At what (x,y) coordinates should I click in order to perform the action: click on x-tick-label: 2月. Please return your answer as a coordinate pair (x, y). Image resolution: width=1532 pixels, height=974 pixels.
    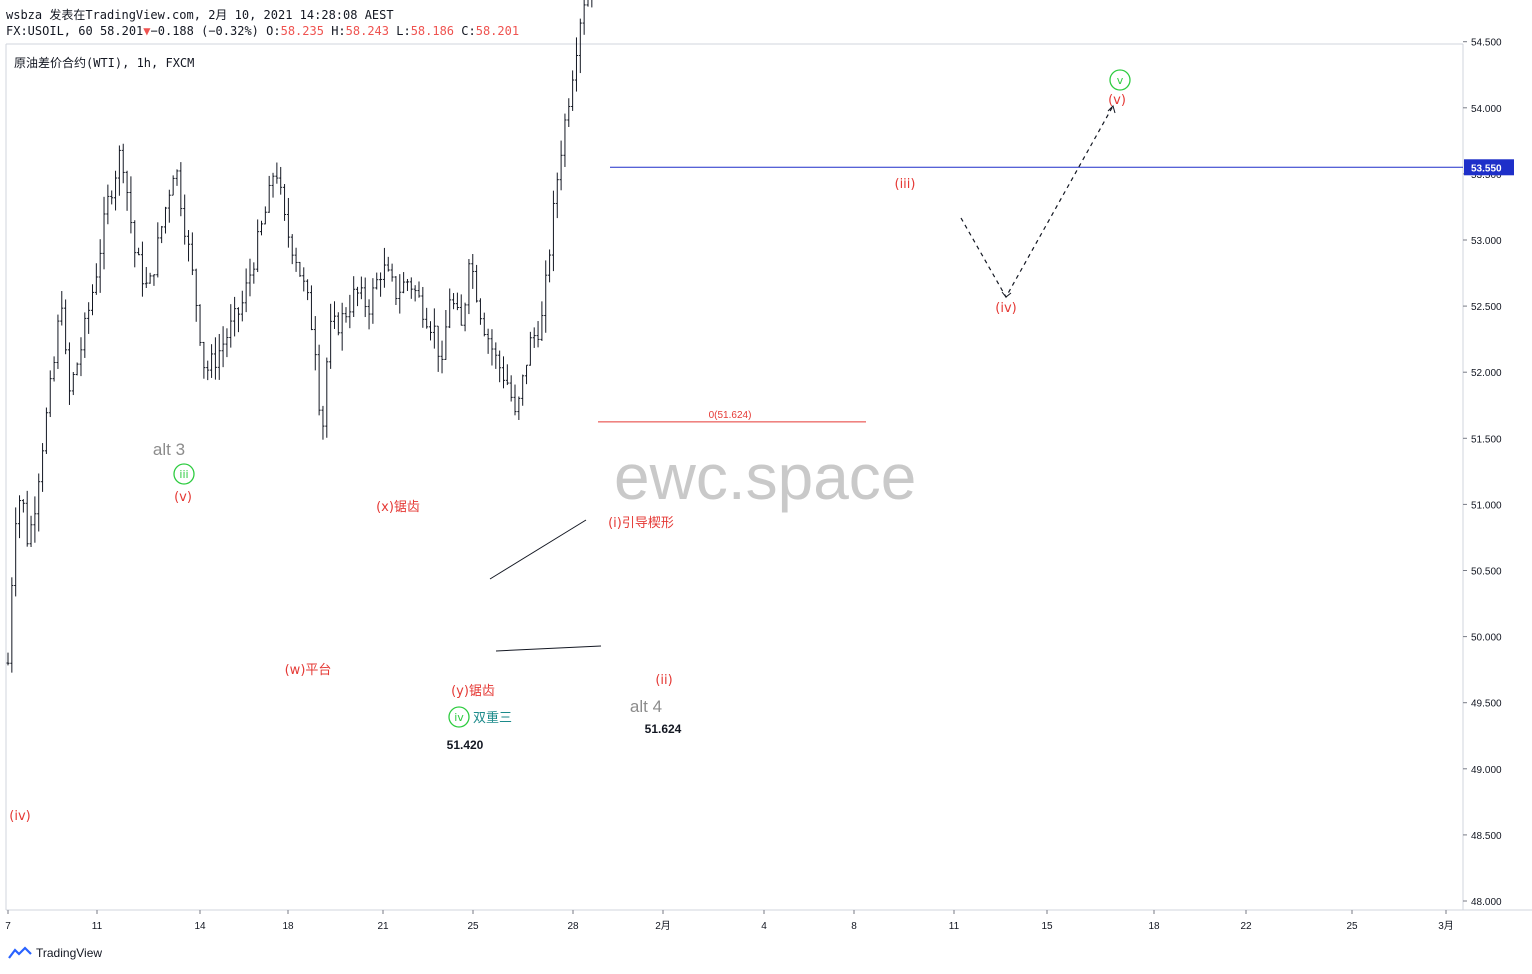
    Looking at the image, I should click on (663, 926).